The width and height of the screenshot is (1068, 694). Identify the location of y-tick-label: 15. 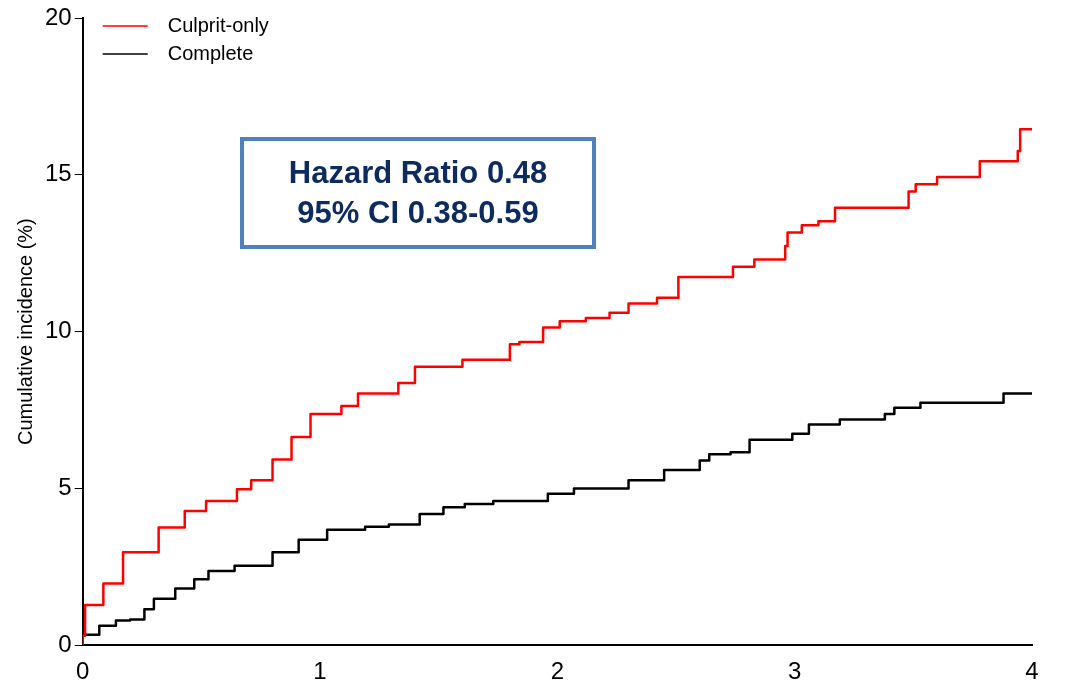
(58, 173).